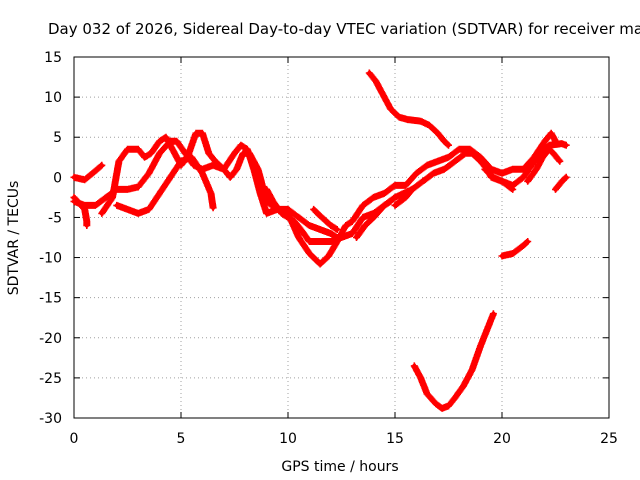  Describe the element at coordinates (609, 439) in the screenshot. I see `x-tick-label: 25` at that location.